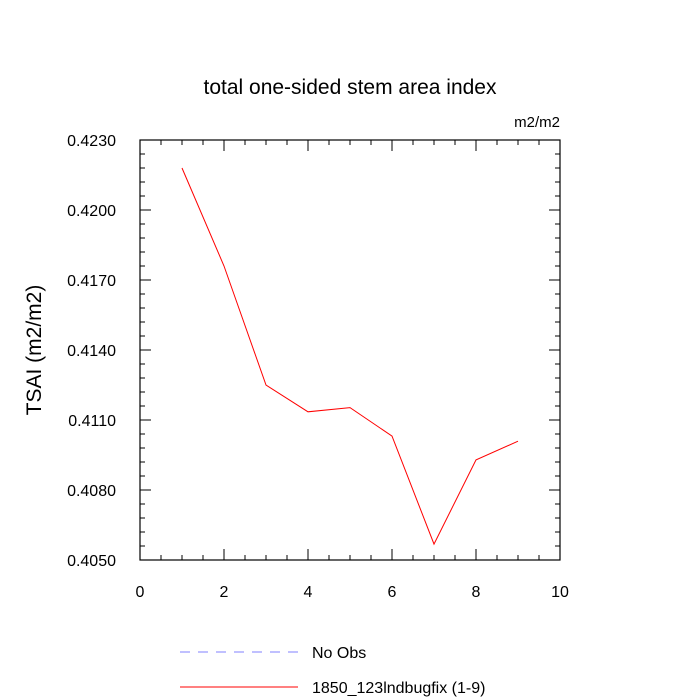 The image size is (700, 700). What do you see at coordinates (224, 592) in the screenshot?
I see `x-tick-label: 2` at bounding box center [224, 592].